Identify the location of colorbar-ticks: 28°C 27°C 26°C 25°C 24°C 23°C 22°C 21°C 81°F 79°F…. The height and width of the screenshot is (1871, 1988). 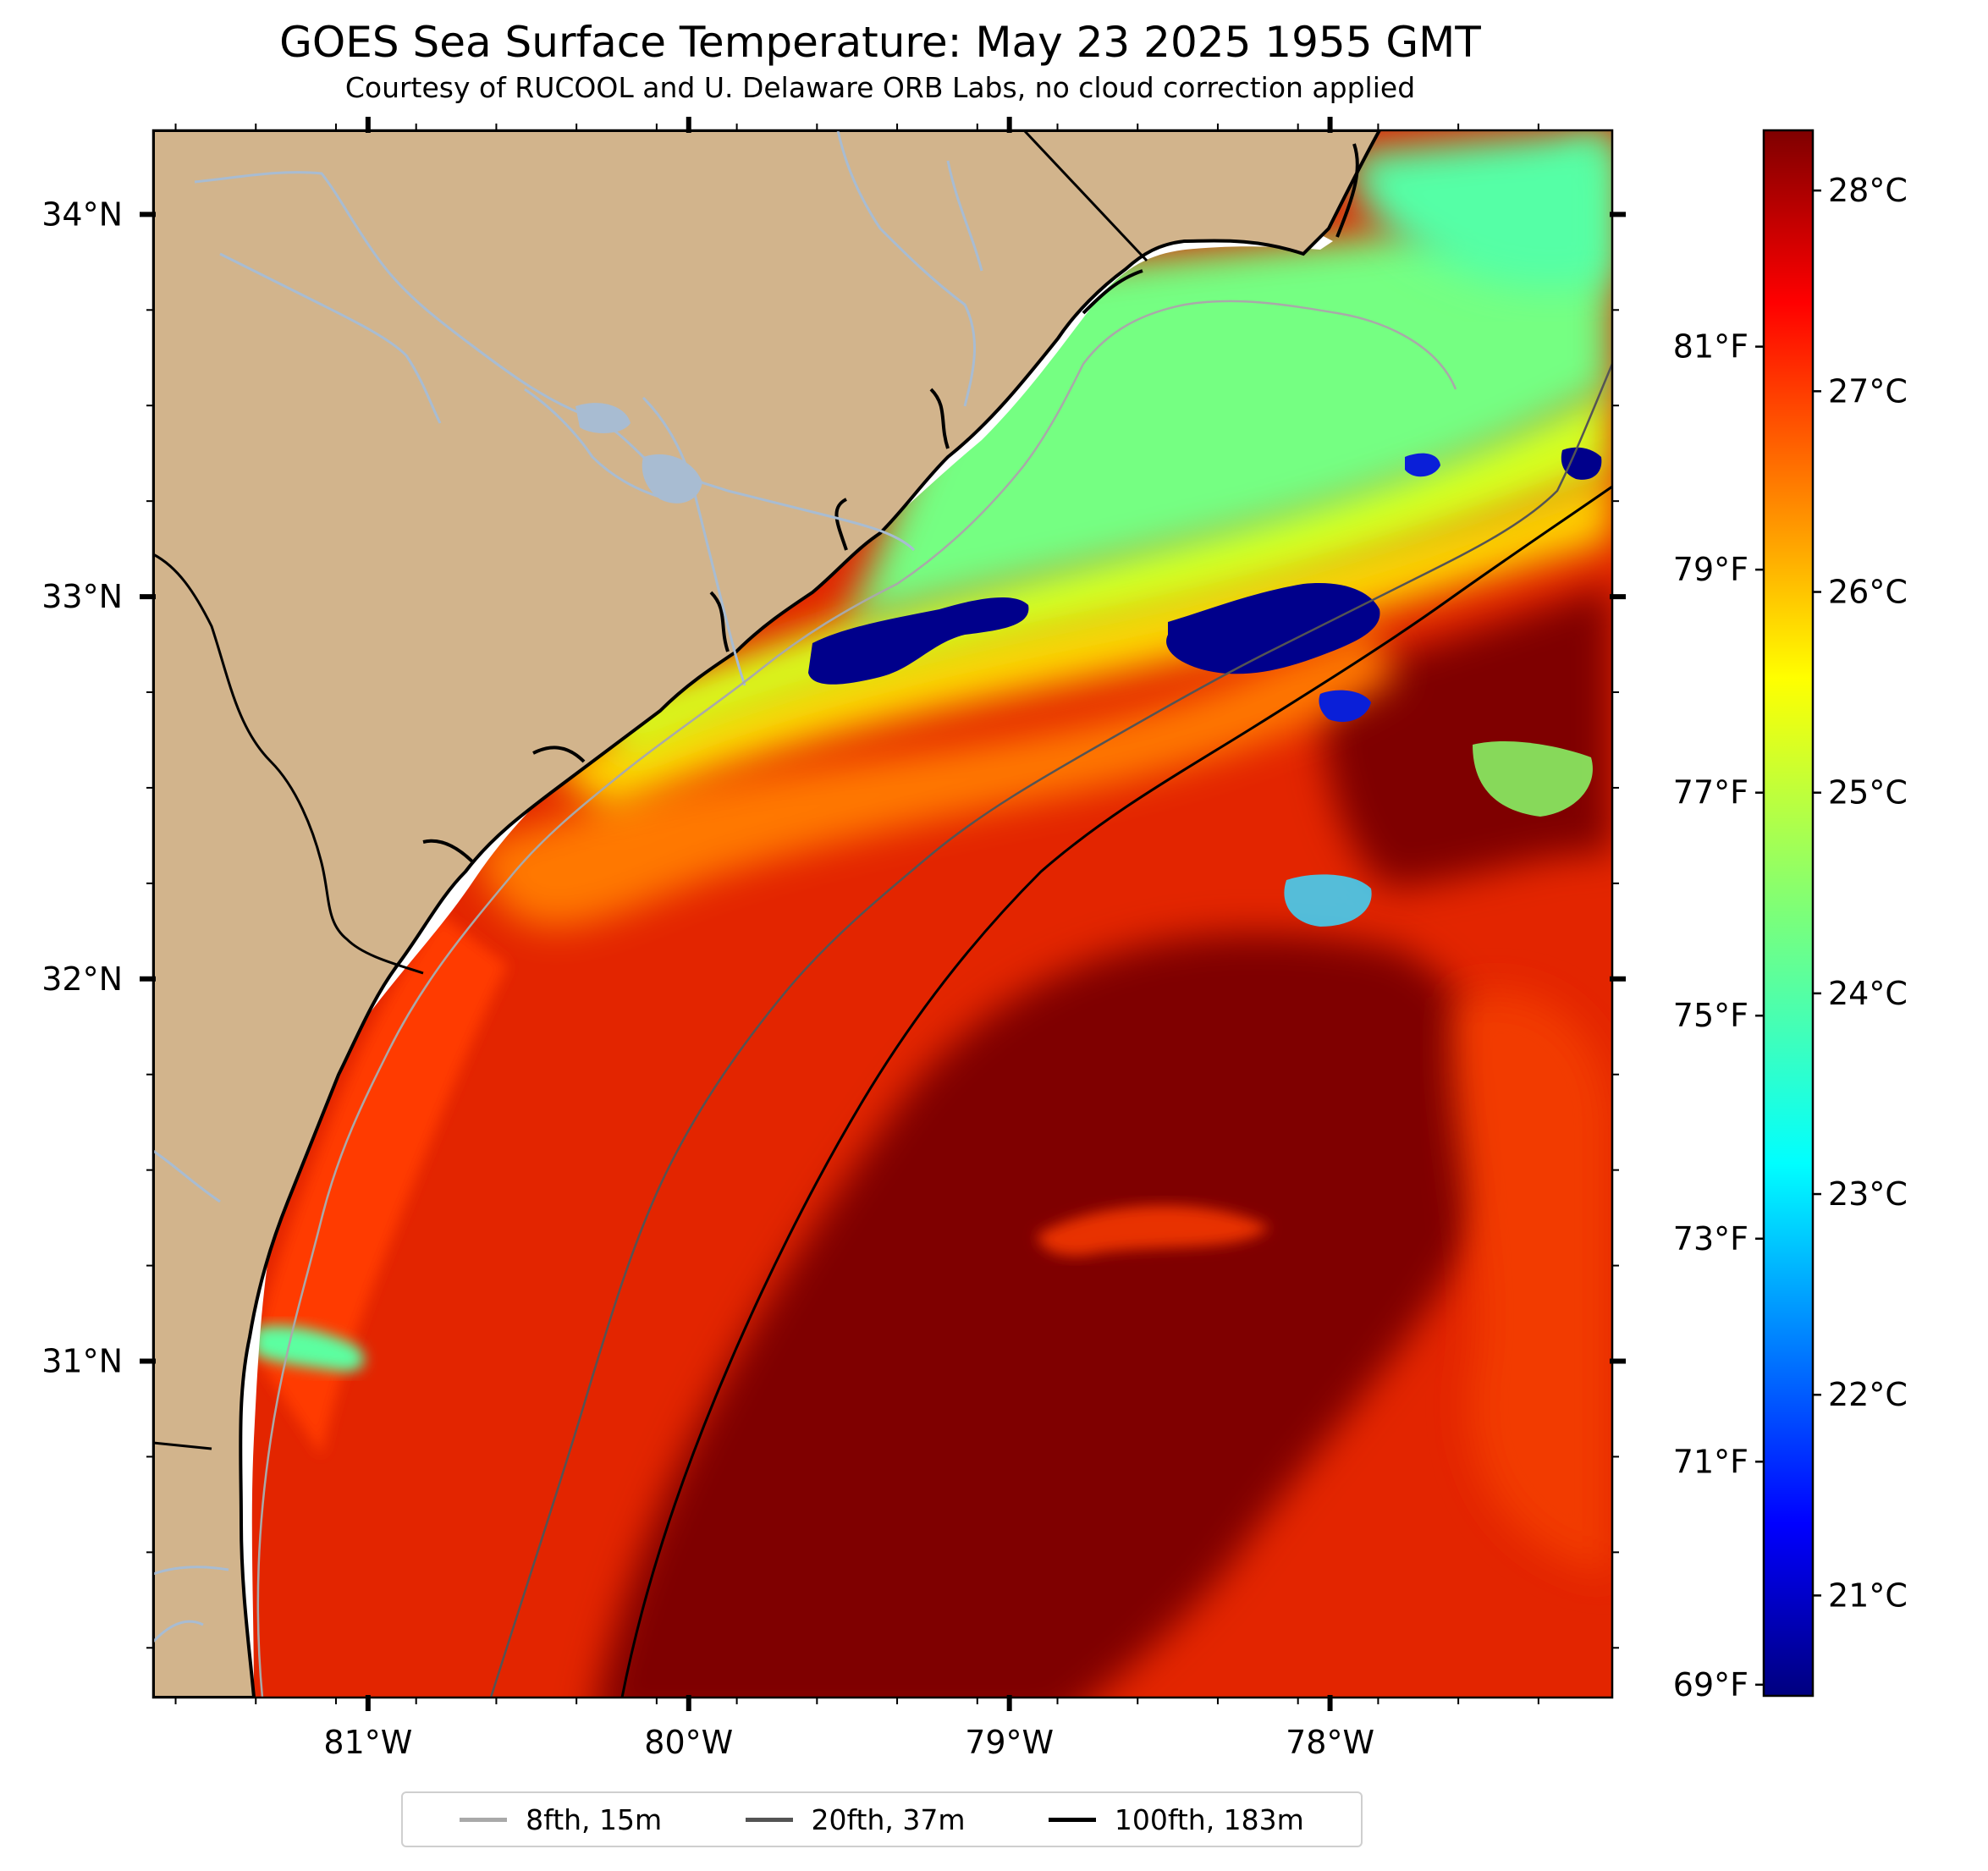
(1790, 938).